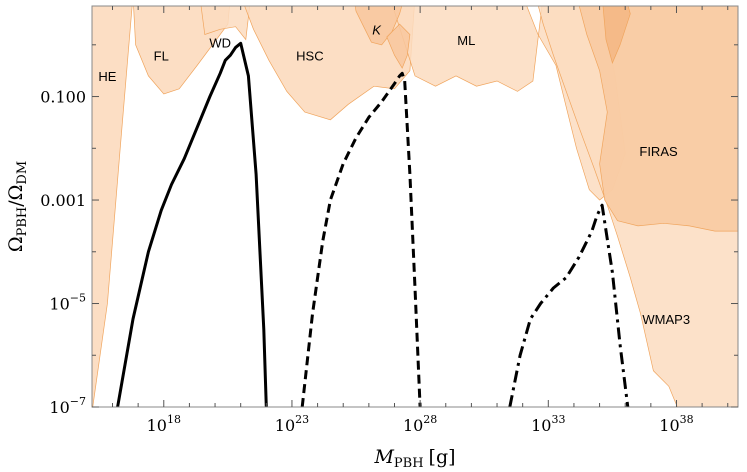 This screenshot has height=472, width=747. Describe the element at coordinates (442, 457) in the screenshot. I see `x-axis-title-unit: [g]` at that location.